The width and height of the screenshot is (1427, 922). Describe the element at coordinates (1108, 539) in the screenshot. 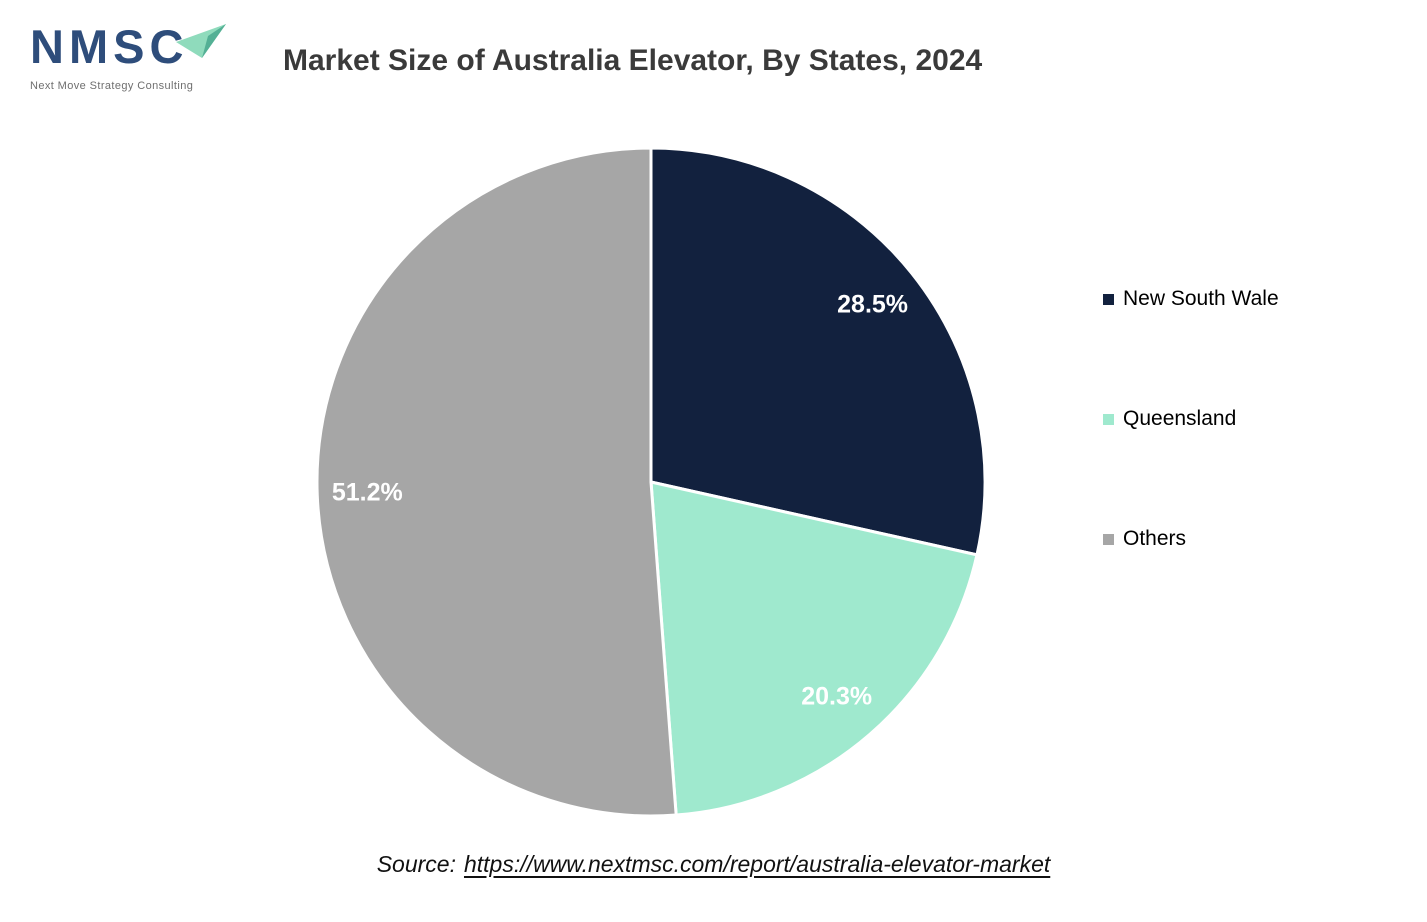

I see `legend-marker-others` at that location.